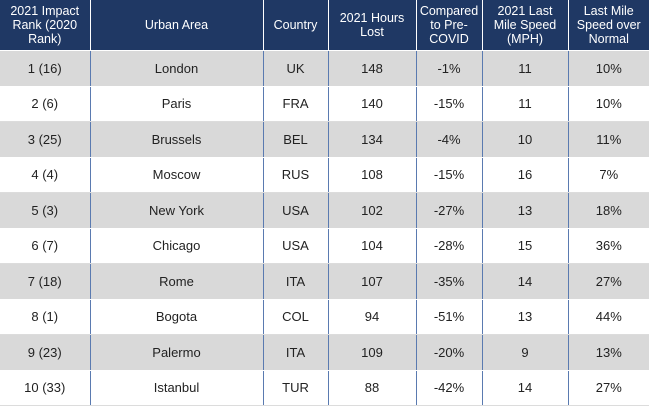 The image size is (649, 406). What do you see at coordinates (45, 352) in the screenshot?
I see `rank-cell: 9 (23)` at bounding box center [45, 352].